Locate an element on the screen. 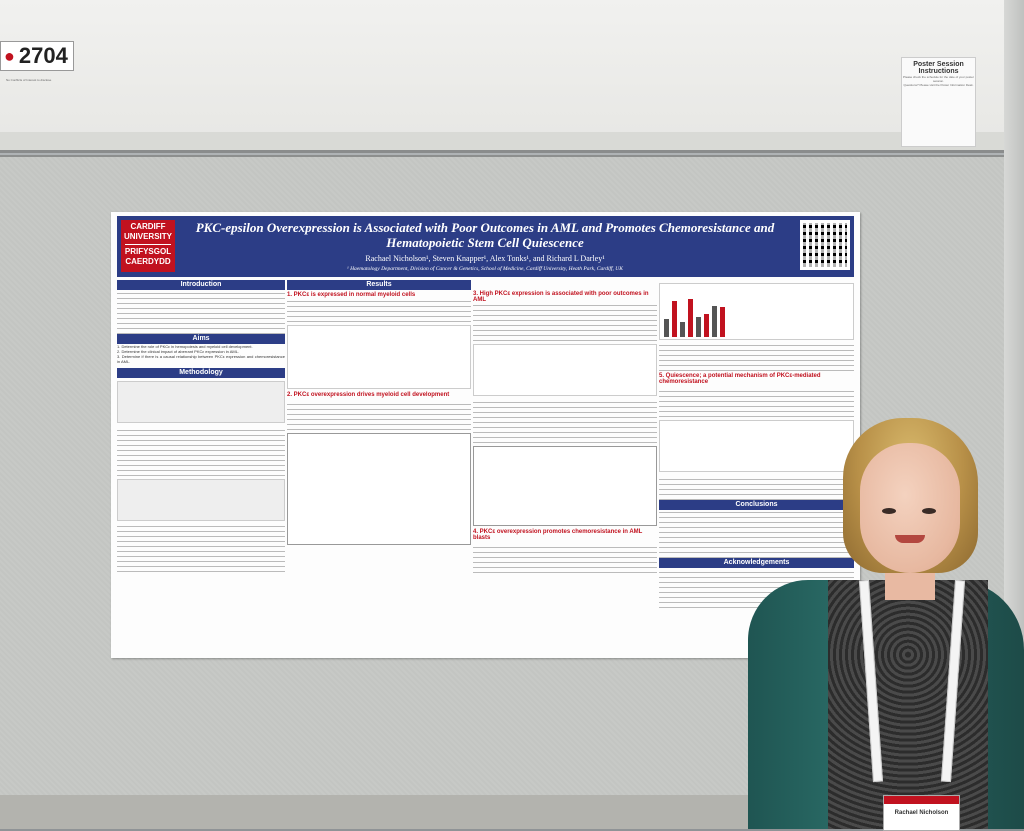 The width and height of the screenshot is (1024, 831). intro-text is located at coordinates (201, 312).